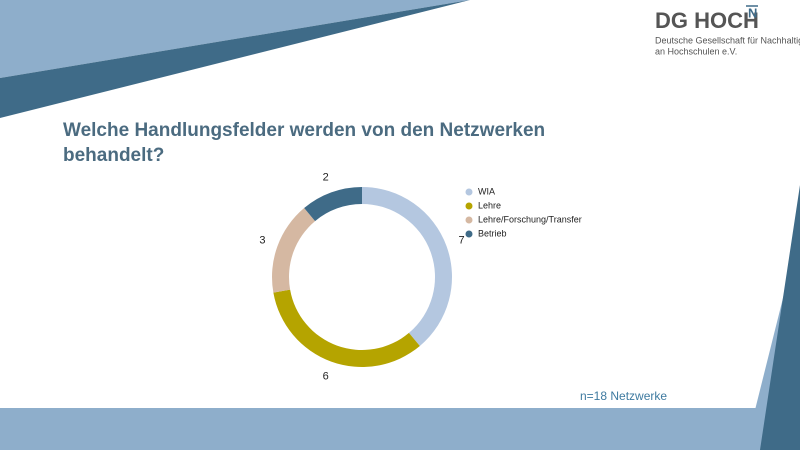 Image resolution: width=800 pixels, height=450 pixels. I want to click on data-label: 7, so click(462, 241).